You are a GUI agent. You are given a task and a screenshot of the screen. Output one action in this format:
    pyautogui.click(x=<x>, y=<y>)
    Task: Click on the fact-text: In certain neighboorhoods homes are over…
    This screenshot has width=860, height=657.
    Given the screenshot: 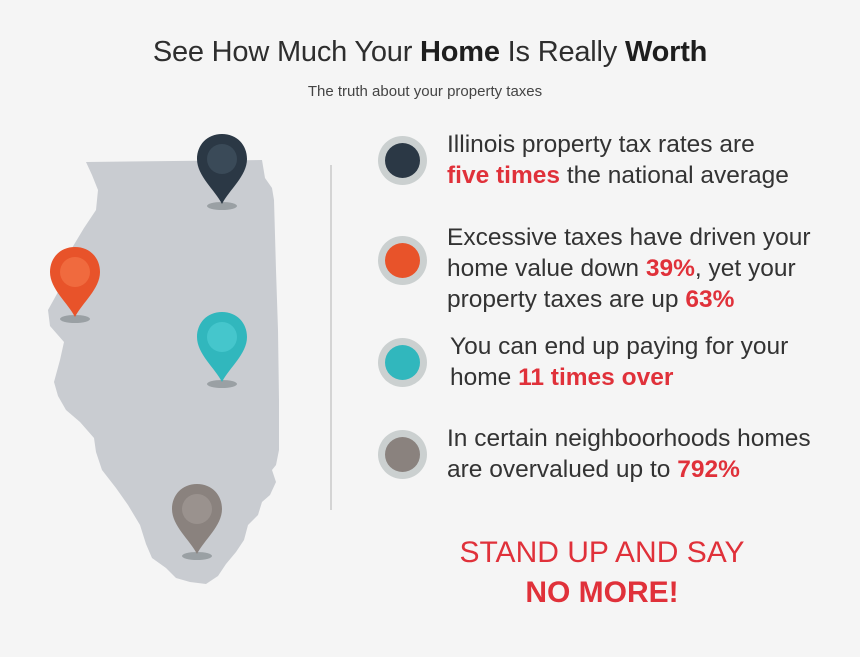 What is the action you would take?
    pyautogui.click(x=647, y=454)
    